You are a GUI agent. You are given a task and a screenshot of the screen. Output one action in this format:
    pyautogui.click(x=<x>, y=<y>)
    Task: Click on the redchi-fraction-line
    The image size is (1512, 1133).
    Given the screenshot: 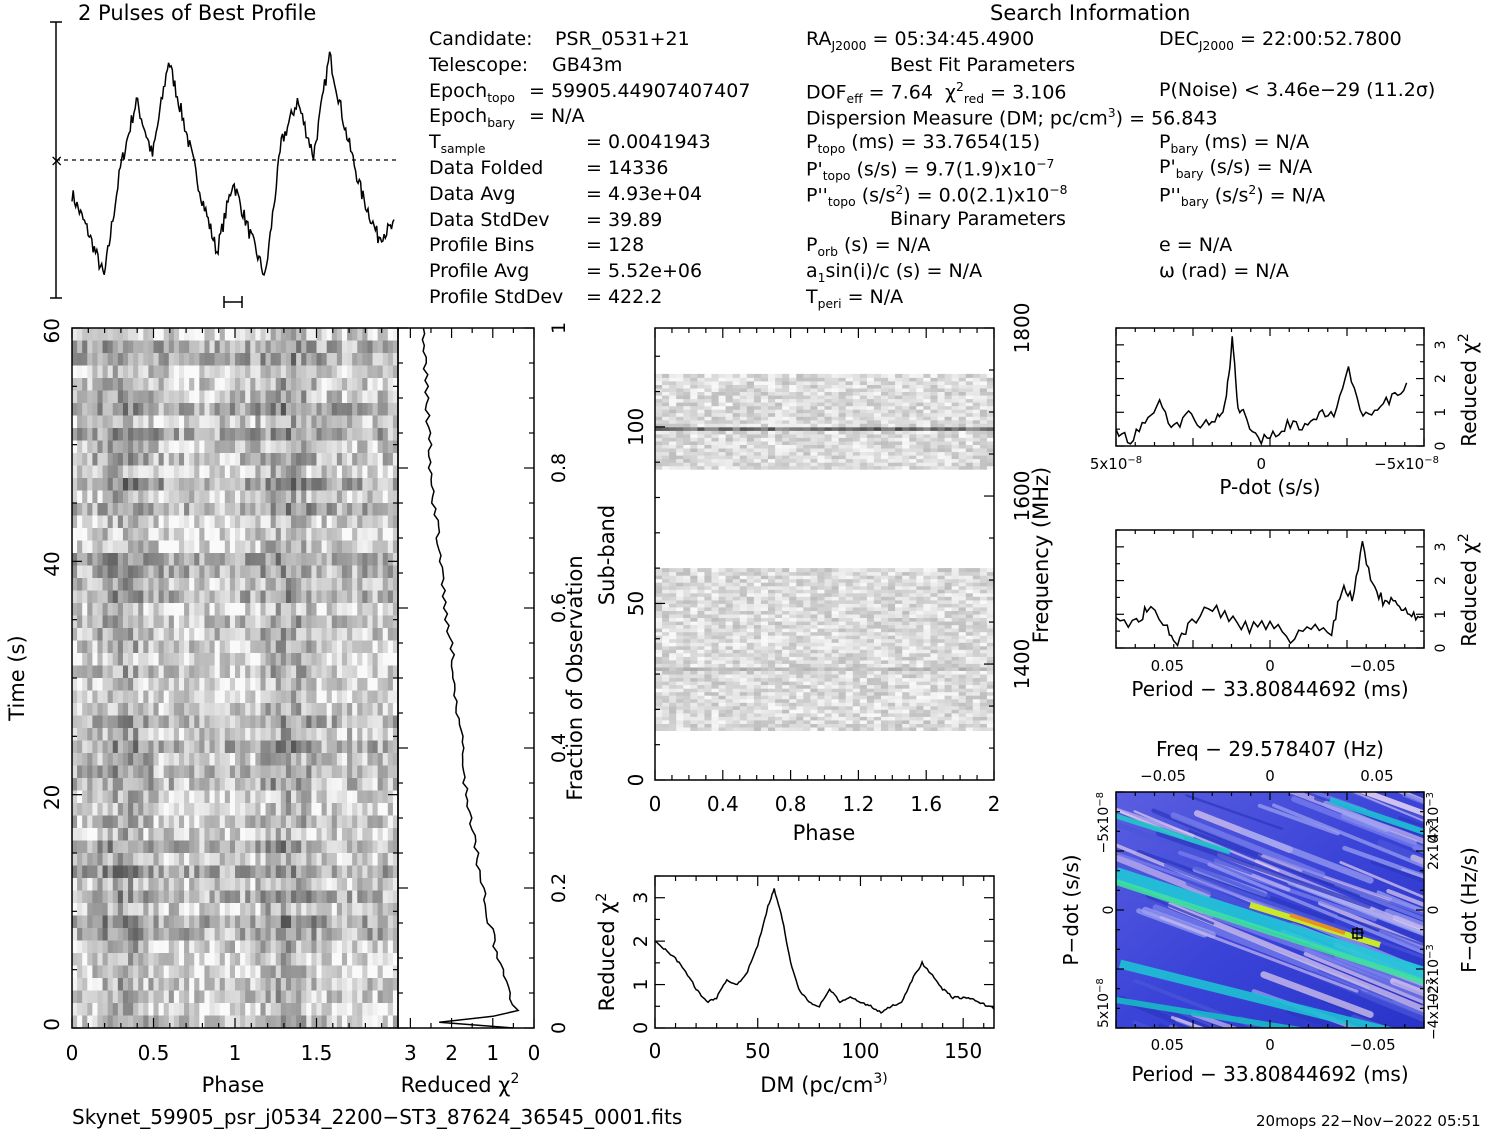 What is the action you would take?
    pyautogui.click(x=470, y=678)
    